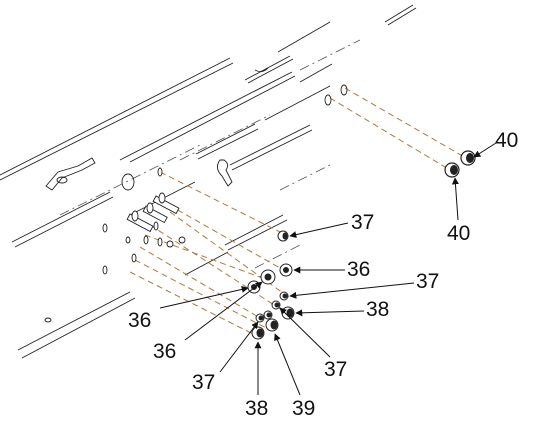  I want to click on callout-36-right: 36, so click(359, 269).